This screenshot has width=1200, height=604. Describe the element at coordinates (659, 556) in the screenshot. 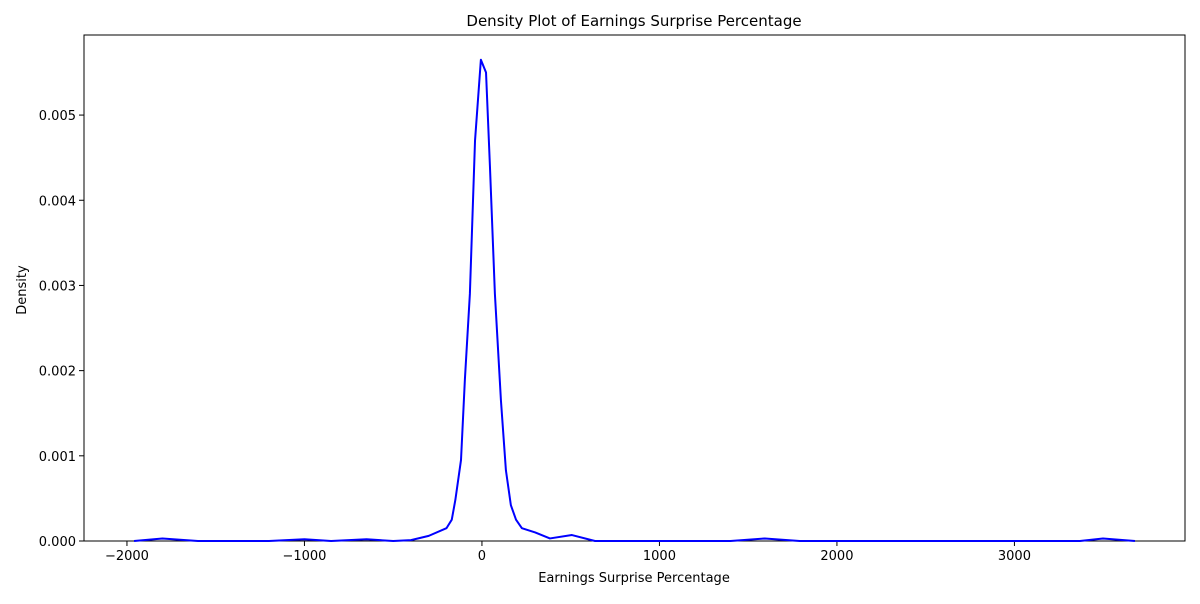

I see `x-tick-label: 1000` at that location.